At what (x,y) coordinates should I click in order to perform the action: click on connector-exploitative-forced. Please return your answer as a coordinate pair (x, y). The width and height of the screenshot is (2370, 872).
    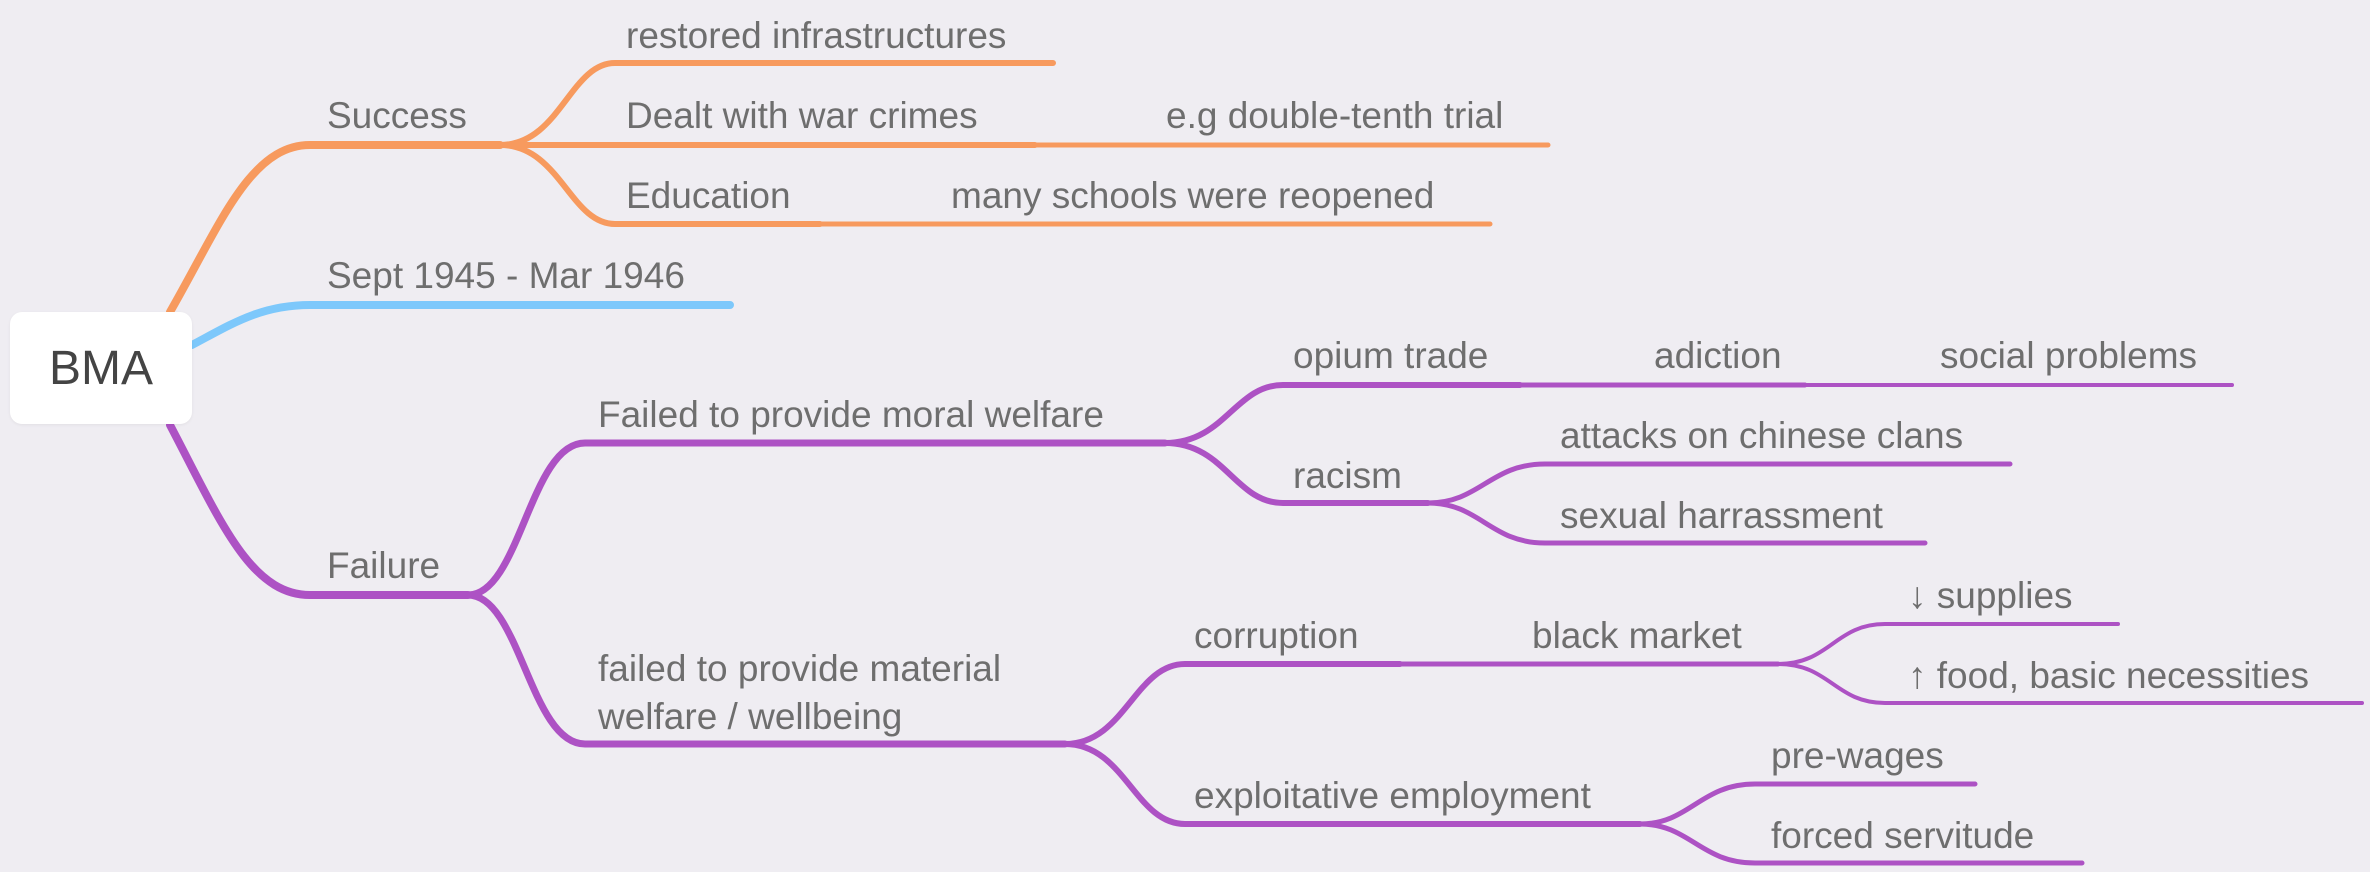
    Looking at the image, I should click on (1861, 843).